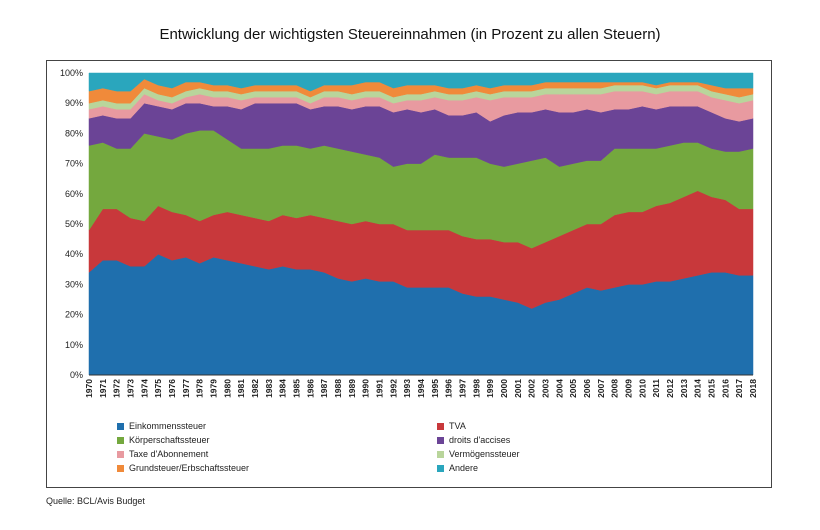 This screenshot has height=530, width=820. I want to click on x-tick-label: 1979, so click(214, 388).